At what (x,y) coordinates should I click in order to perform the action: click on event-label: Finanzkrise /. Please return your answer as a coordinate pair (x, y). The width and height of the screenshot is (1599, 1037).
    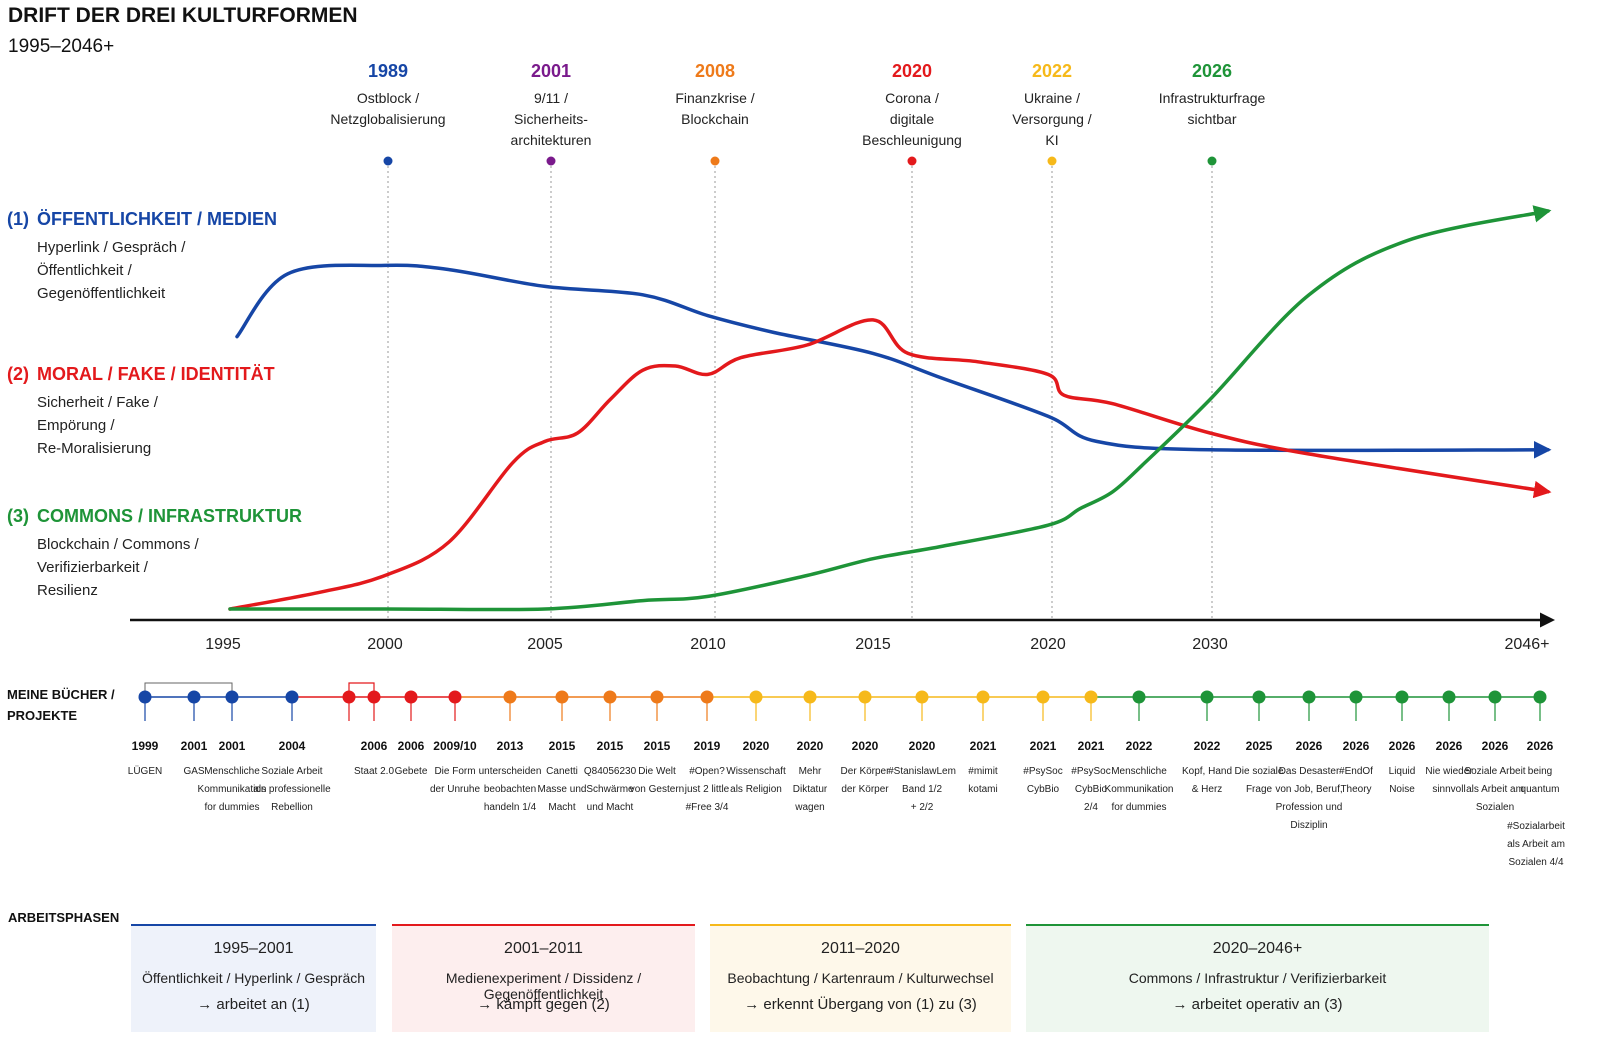
    Looking at the image, I should click on (714, 98).